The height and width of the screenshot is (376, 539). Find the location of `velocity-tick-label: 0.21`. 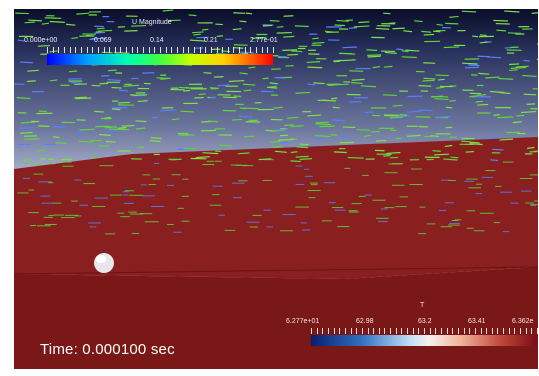

velocity-tick-label: 0.21 is located at coordinates (211, 40).